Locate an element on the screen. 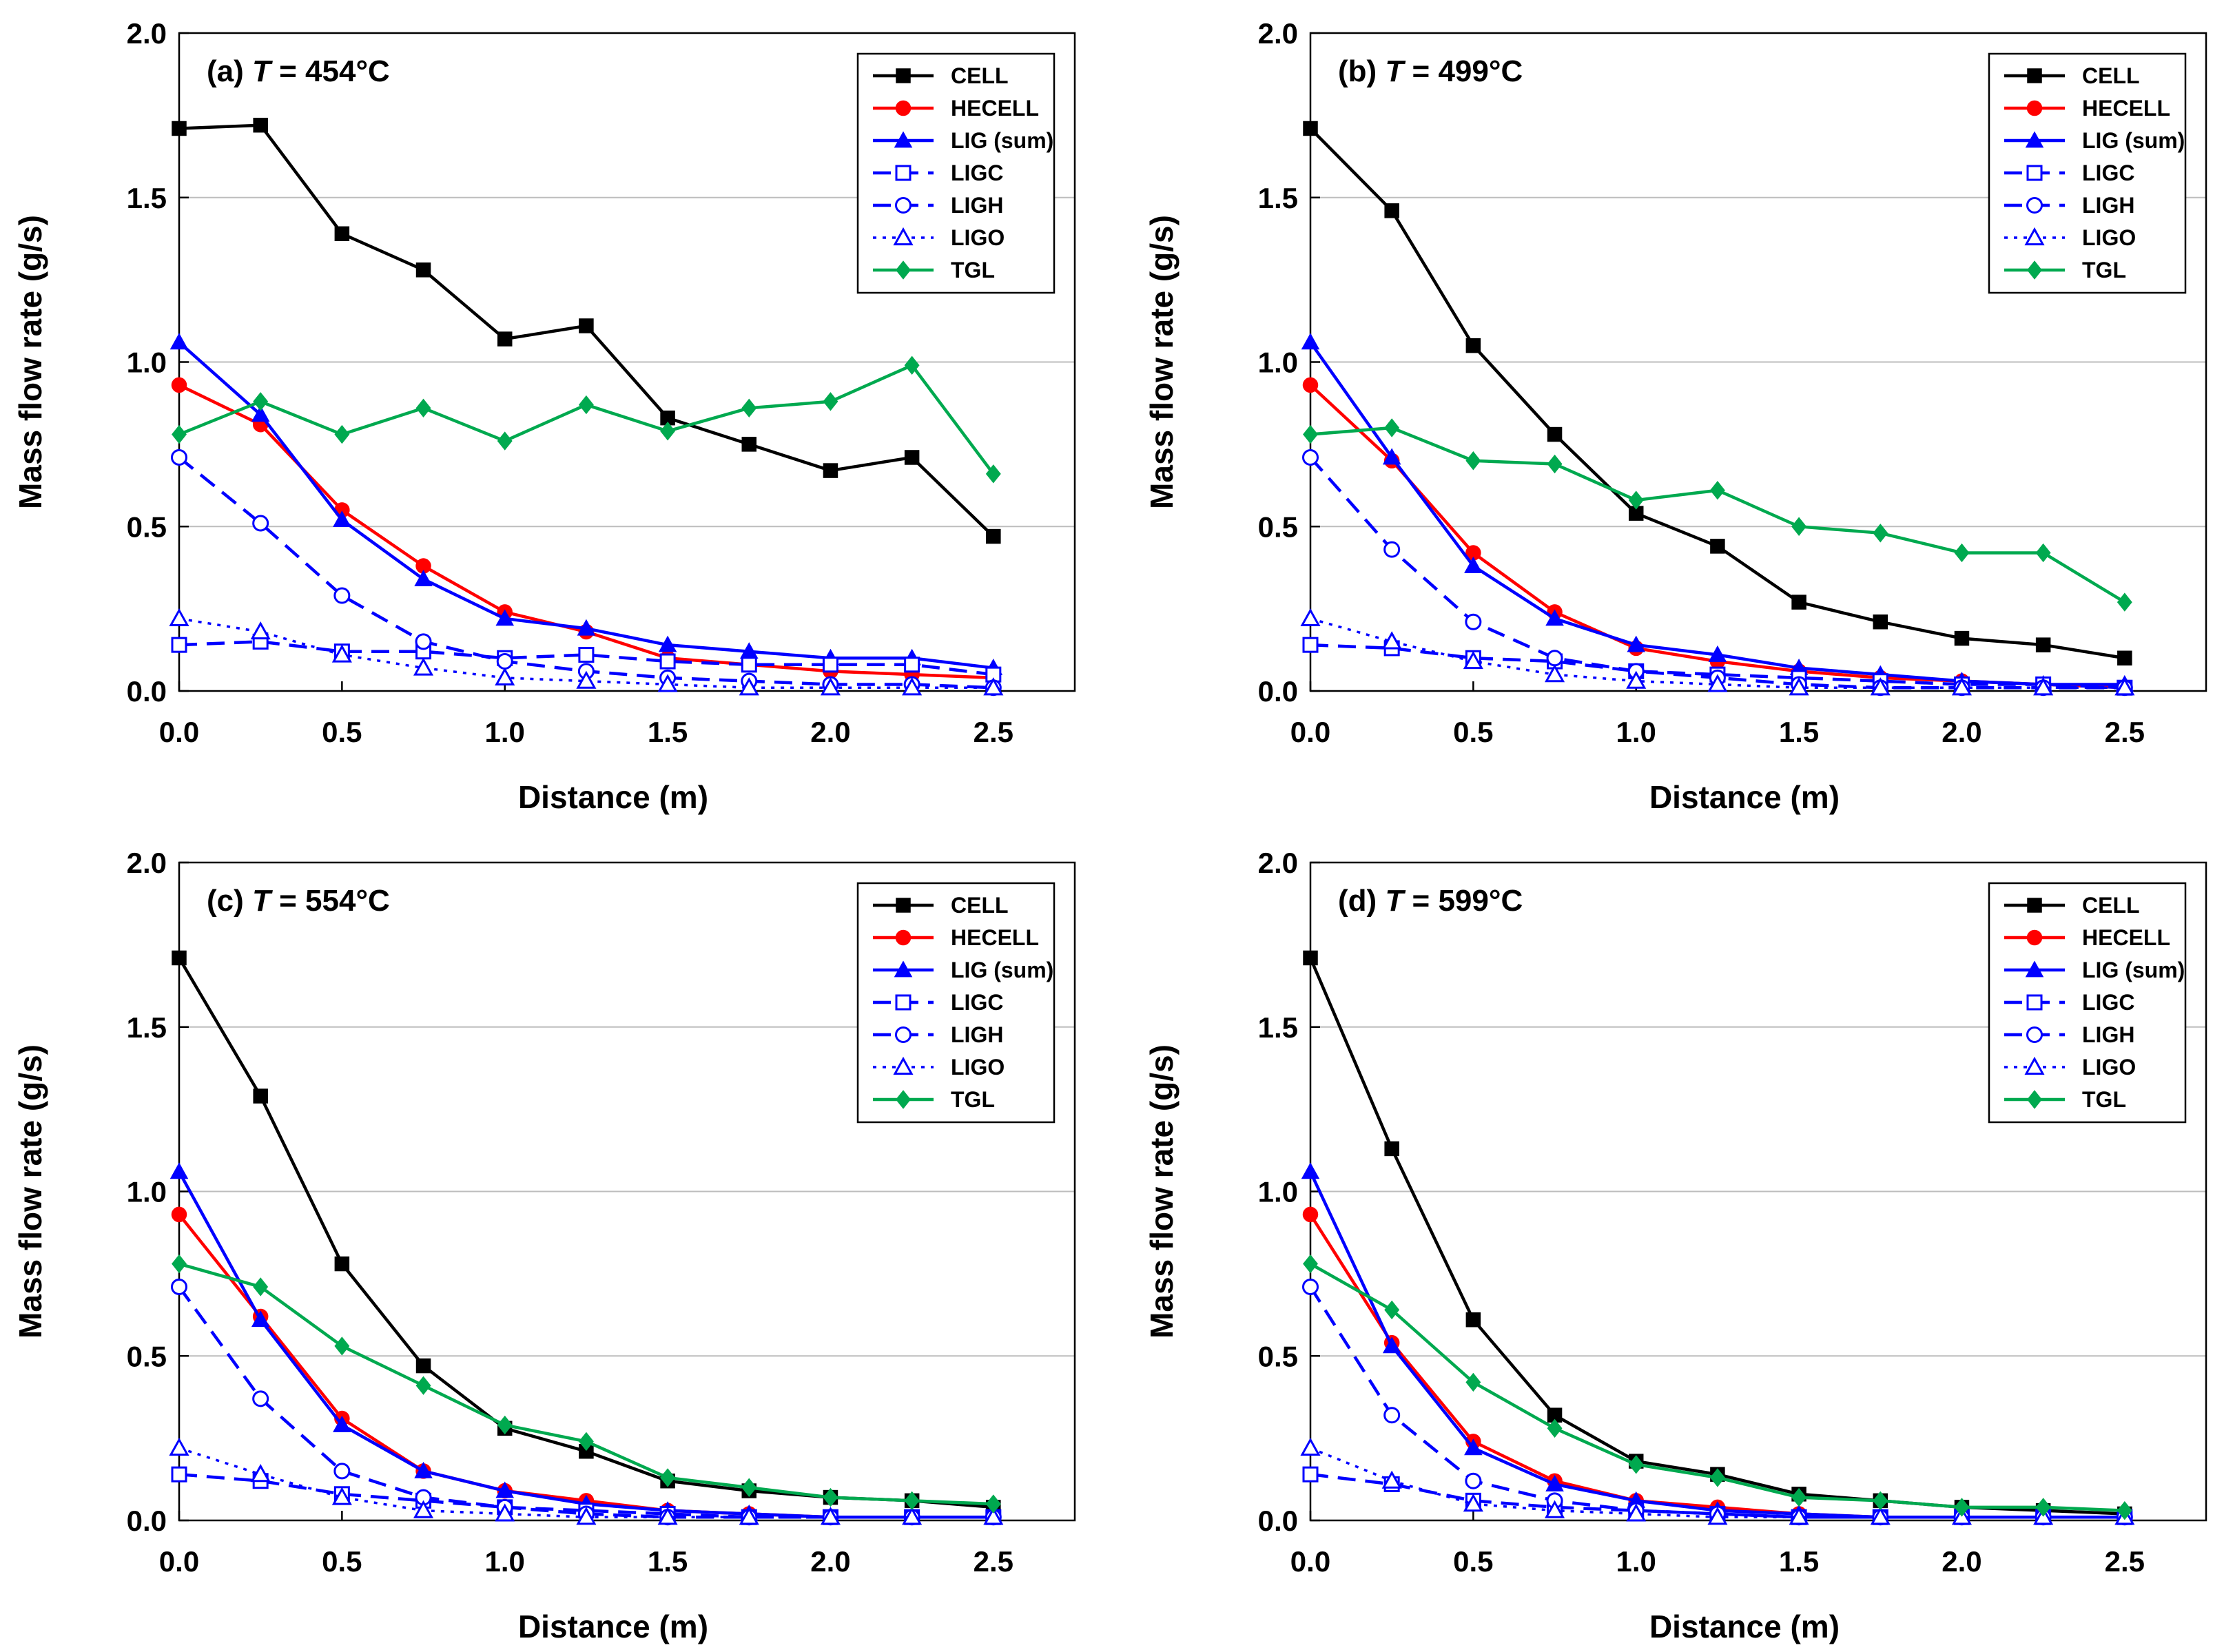  y-axis-label: Mass flow rate (g/s) is located at coordinates (30, 1191).